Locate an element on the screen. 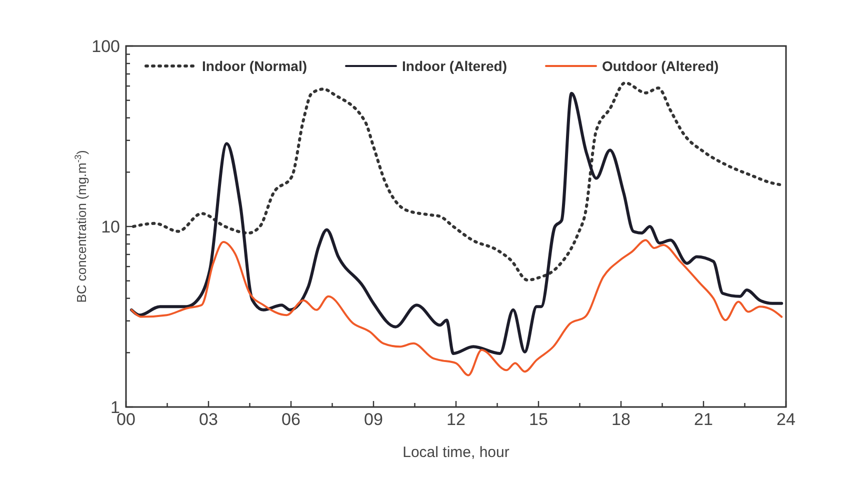 The image size is (866, 485). legend-label: Indoor (Normal) is located at coordinates (254, 66).